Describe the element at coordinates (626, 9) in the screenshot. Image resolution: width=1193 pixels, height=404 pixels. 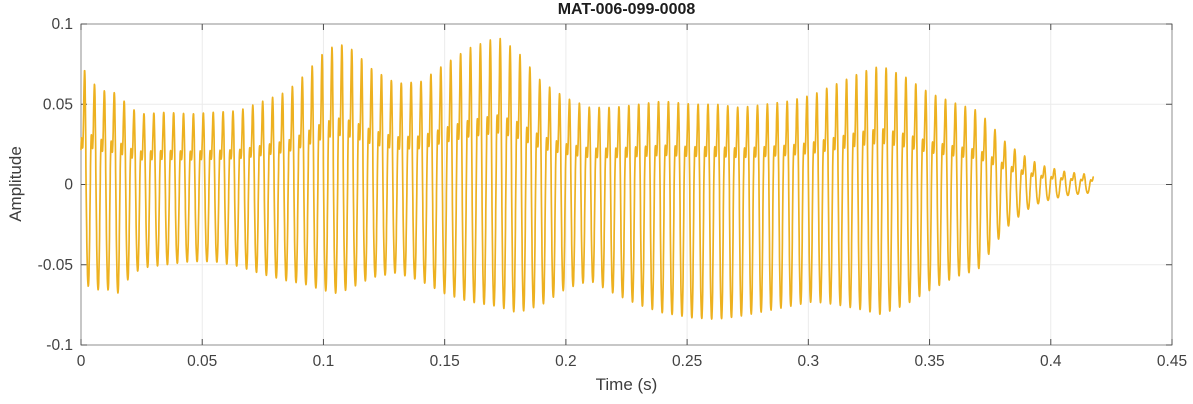
I see `chart-title: MAT-006-099-0008` at that location.